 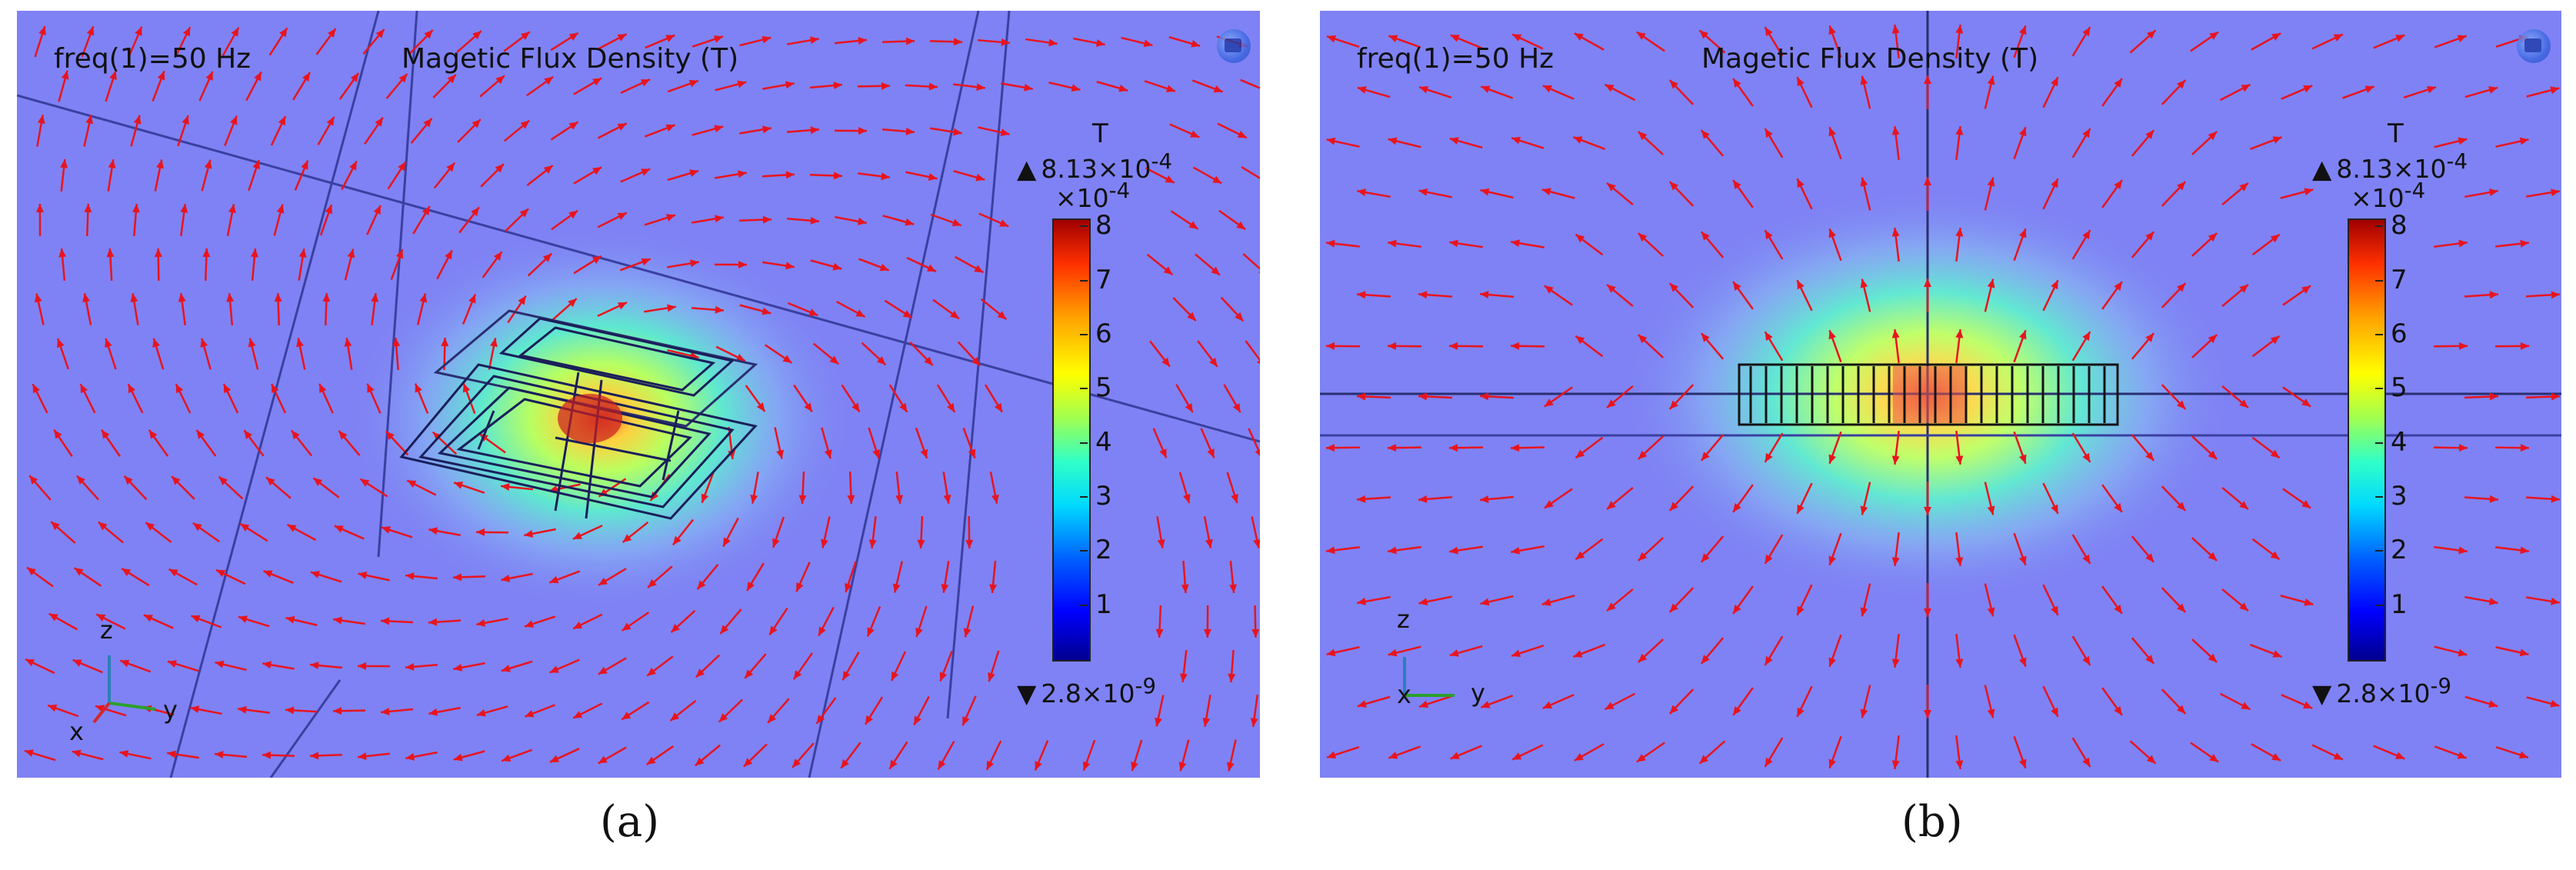 What do you see at coordinates (1251, 262) in the screenshot?
I see `flux-arrow` at bounding box center [1251, 262].